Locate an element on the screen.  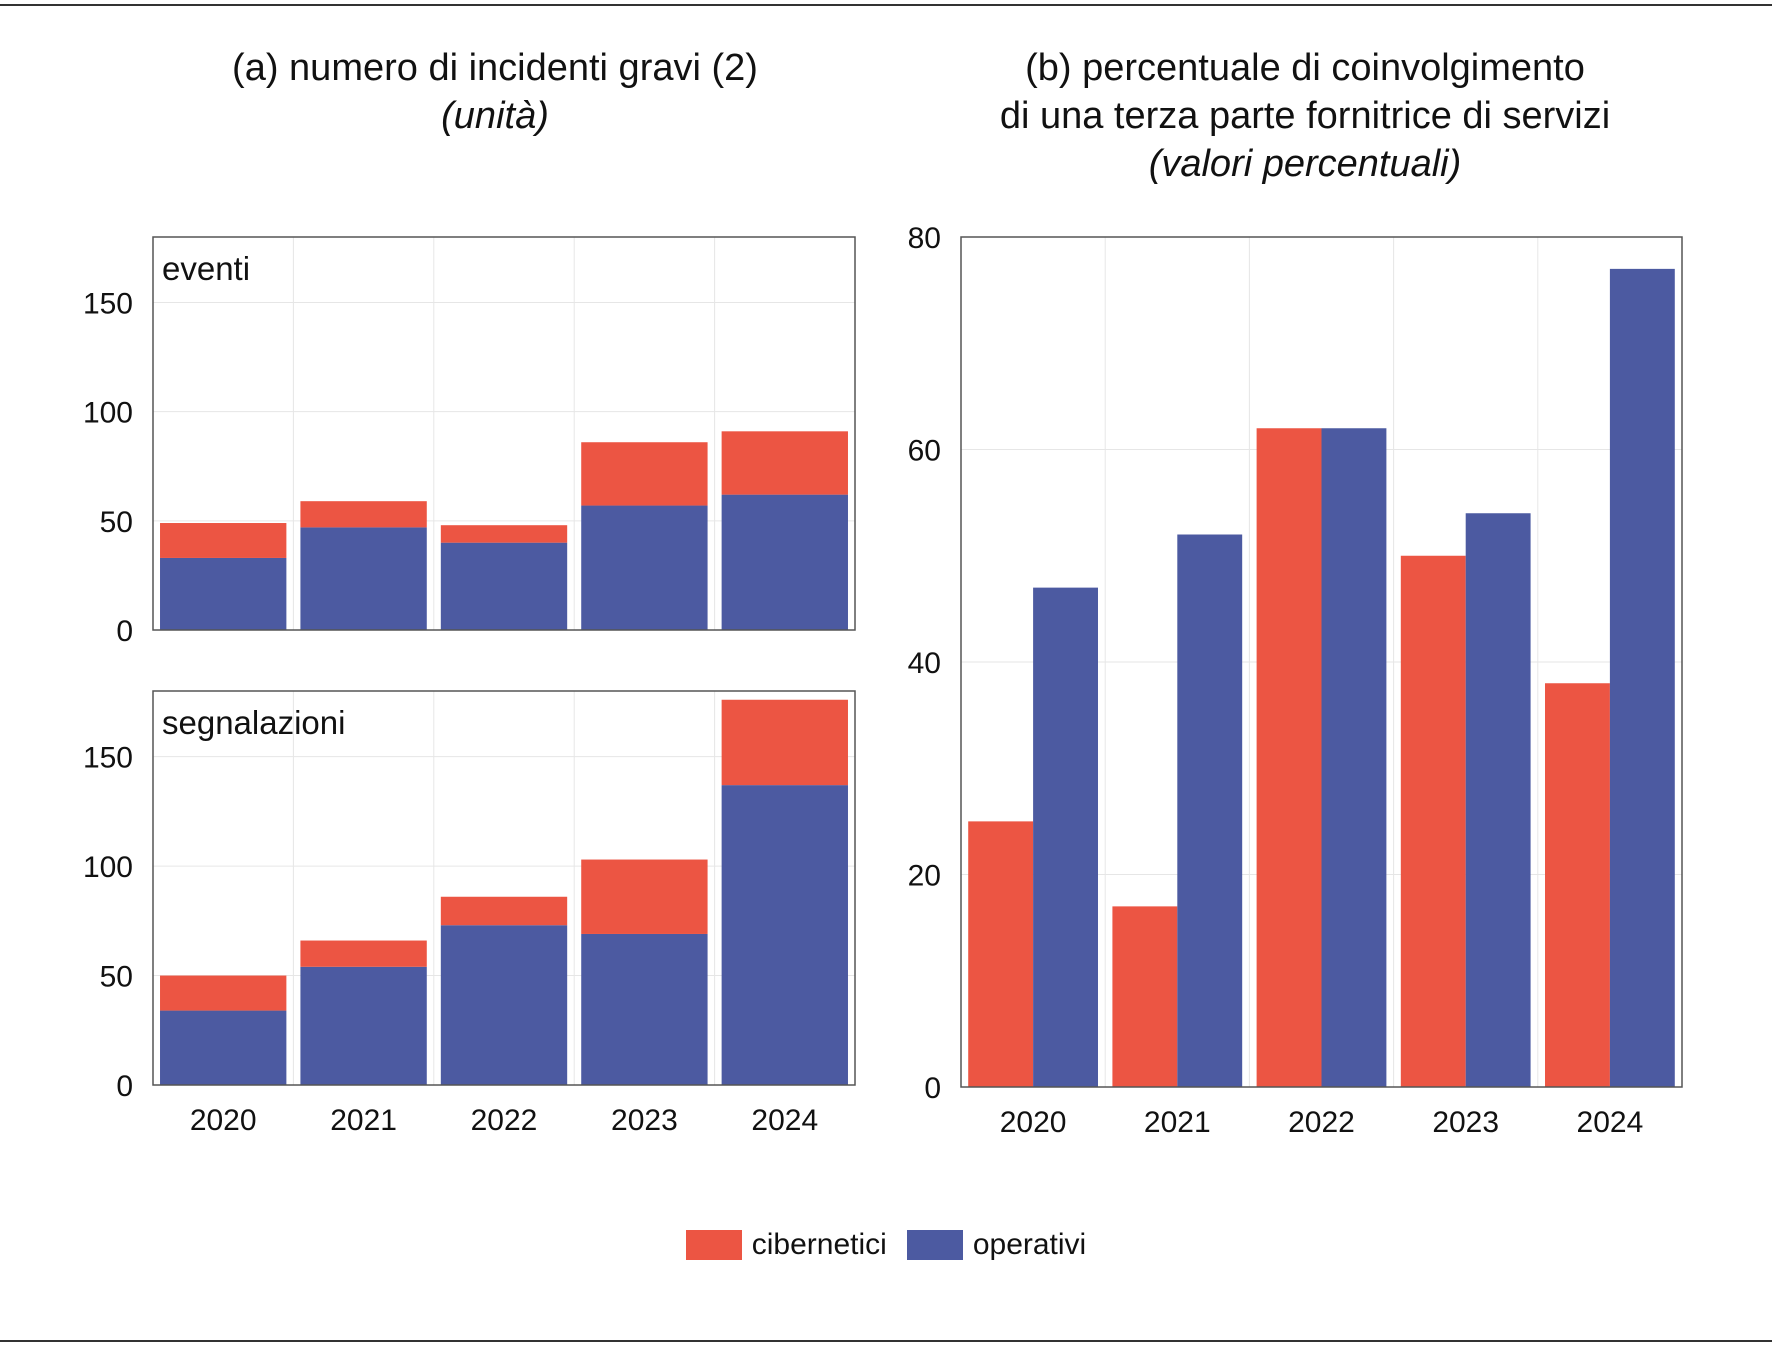
legend-label-operativi: operativi is located at coordinates (1029, 1244).